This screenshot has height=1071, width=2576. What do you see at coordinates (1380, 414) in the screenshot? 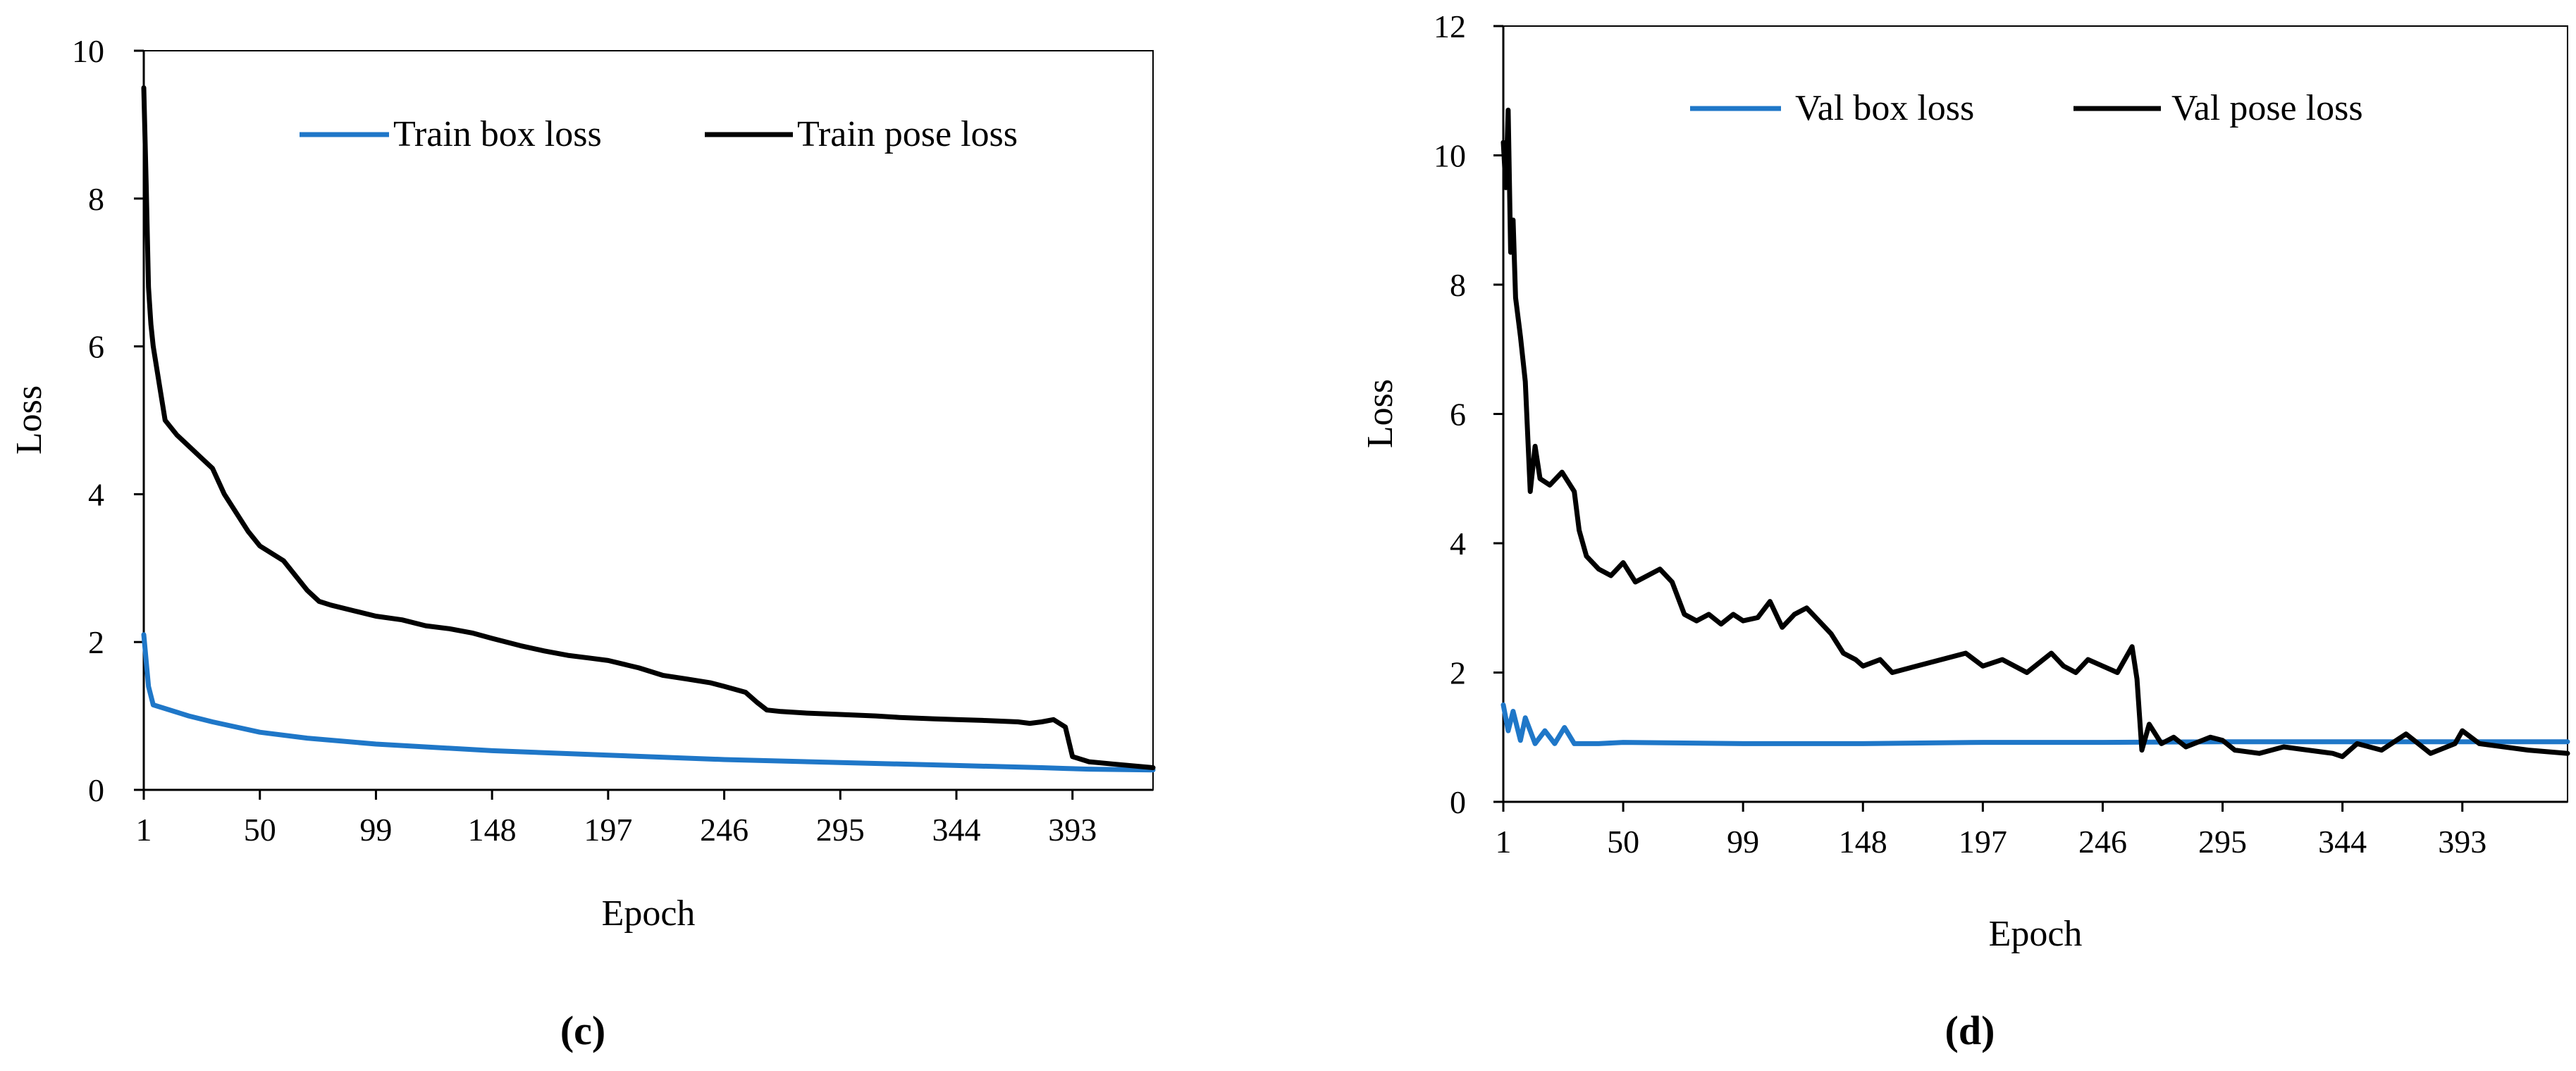
I see `y-axis-title-d: Loss` at bounding box center [1380, 414].